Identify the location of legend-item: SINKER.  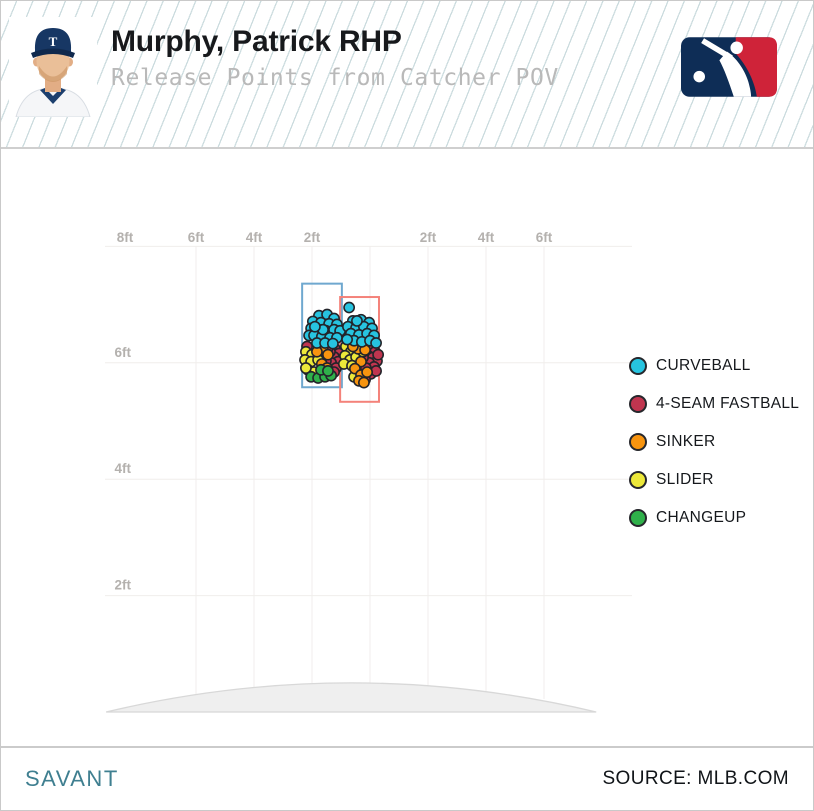
(714, 442).